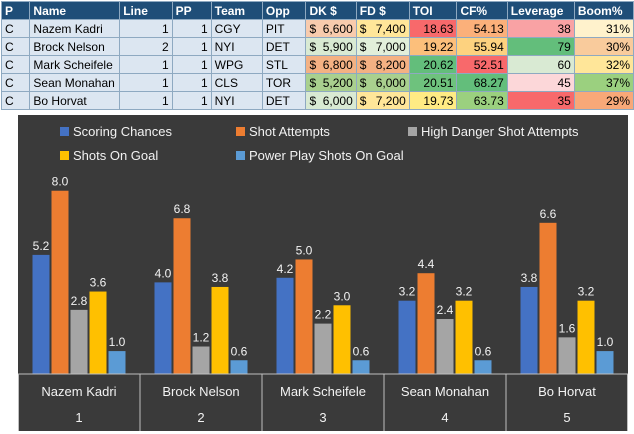 The width and height of the screenshot is (634, 434). Describe the element at coordinates (382, 64) in the screenshot. I see `cell-fd-salary: $8,200` at that location.